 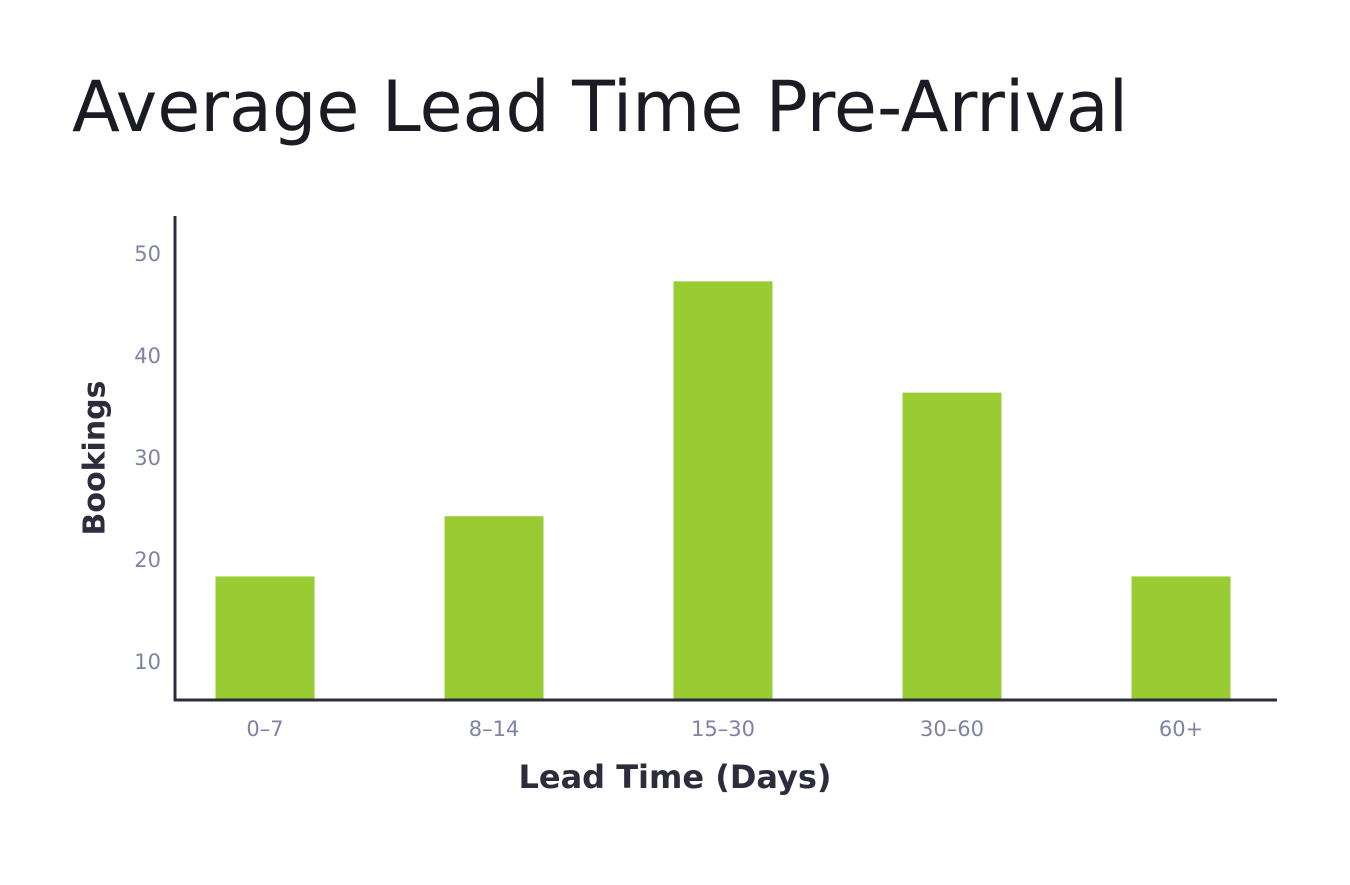 I want to click on x-axis-label: Lead Time (Days), so click(x=674, y=777).